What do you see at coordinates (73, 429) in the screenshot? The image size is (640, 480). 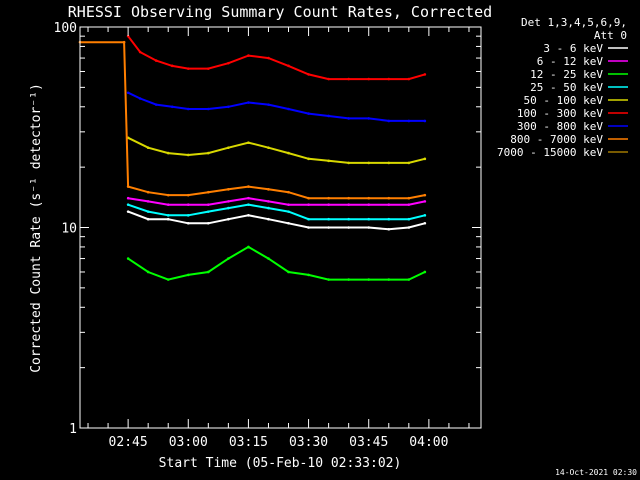 I see `y-tick-label: 1` at bounding box center [73, 429].